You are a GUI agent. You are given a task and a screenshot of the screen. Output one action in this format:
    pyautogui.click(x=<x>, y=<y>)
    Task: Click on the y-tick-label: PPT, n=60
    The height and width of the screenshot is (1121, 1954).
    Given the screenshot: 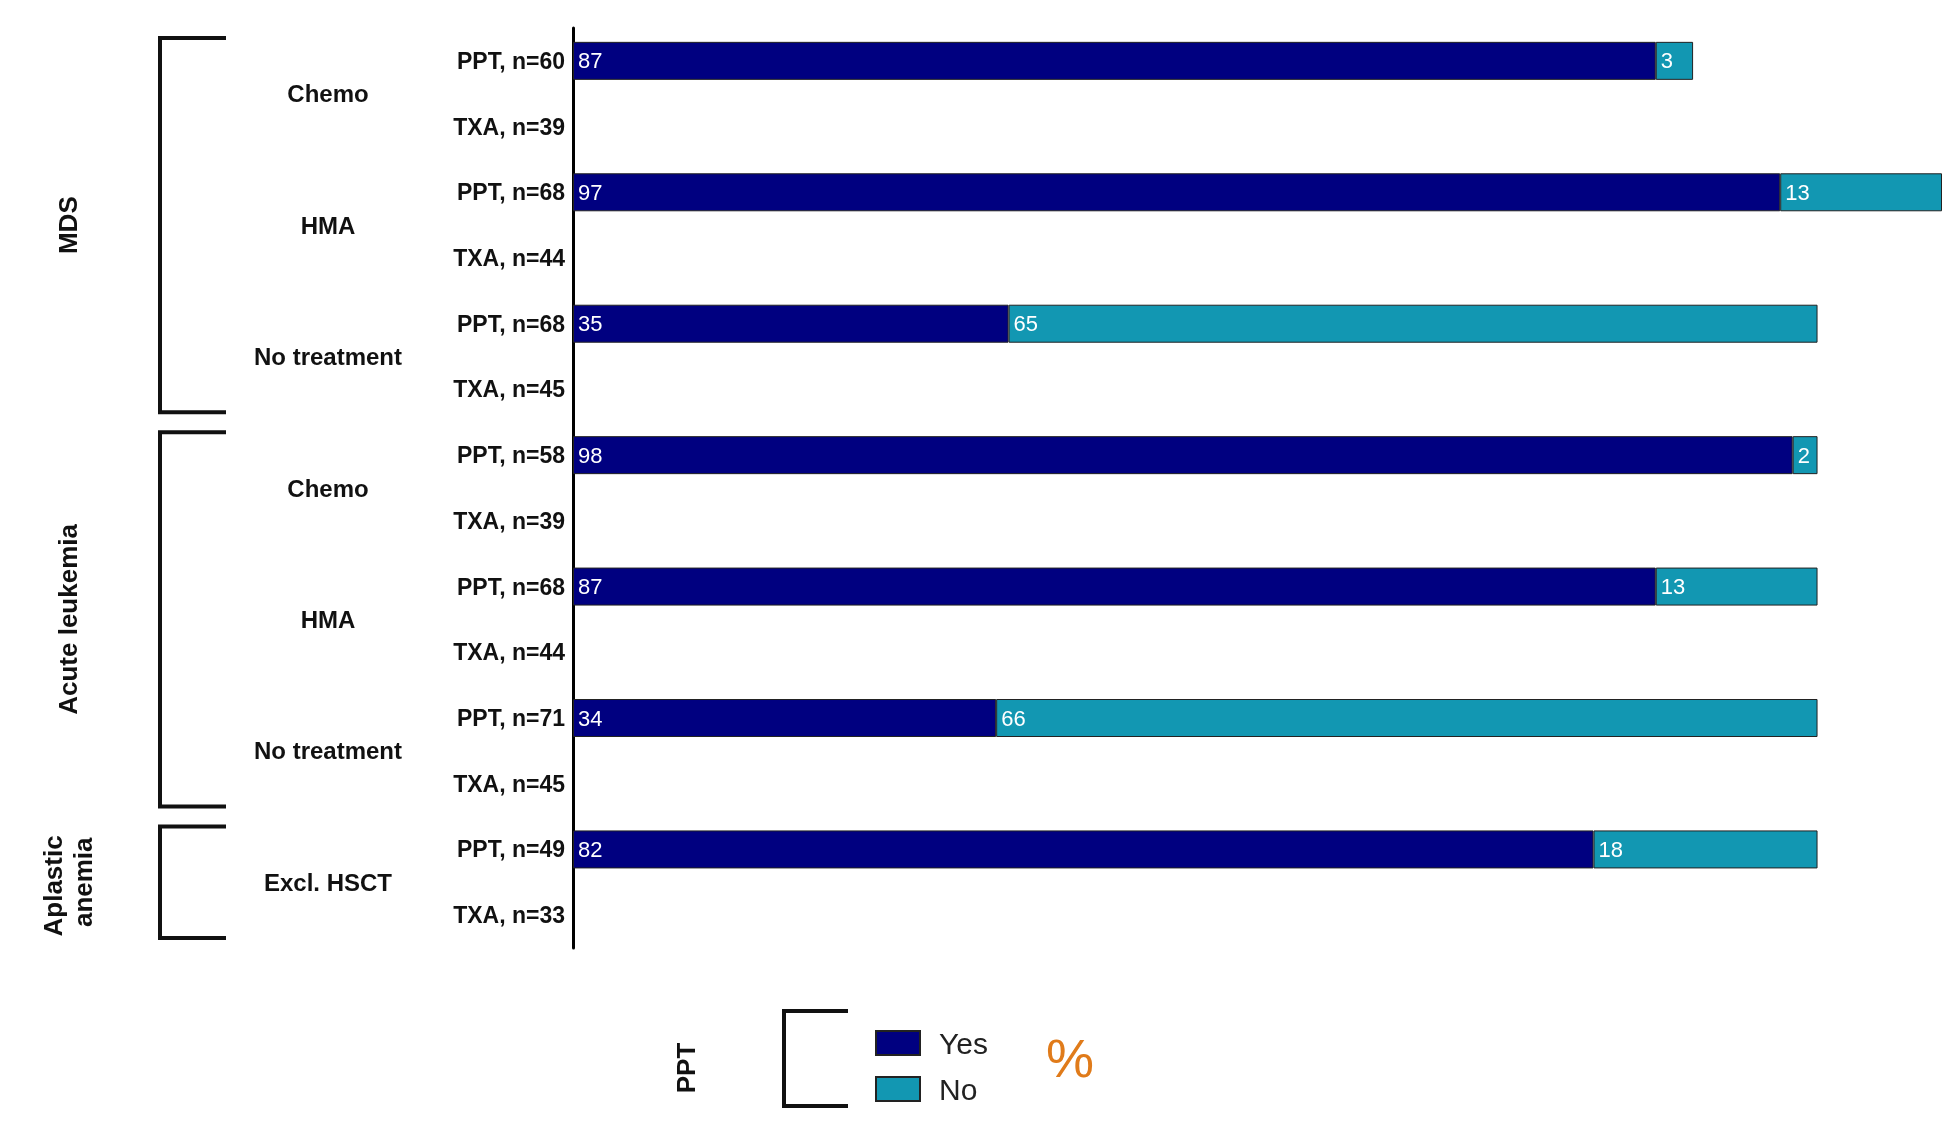 What is the action you would take?
    pyautogui.click(x=510, y=60)
    